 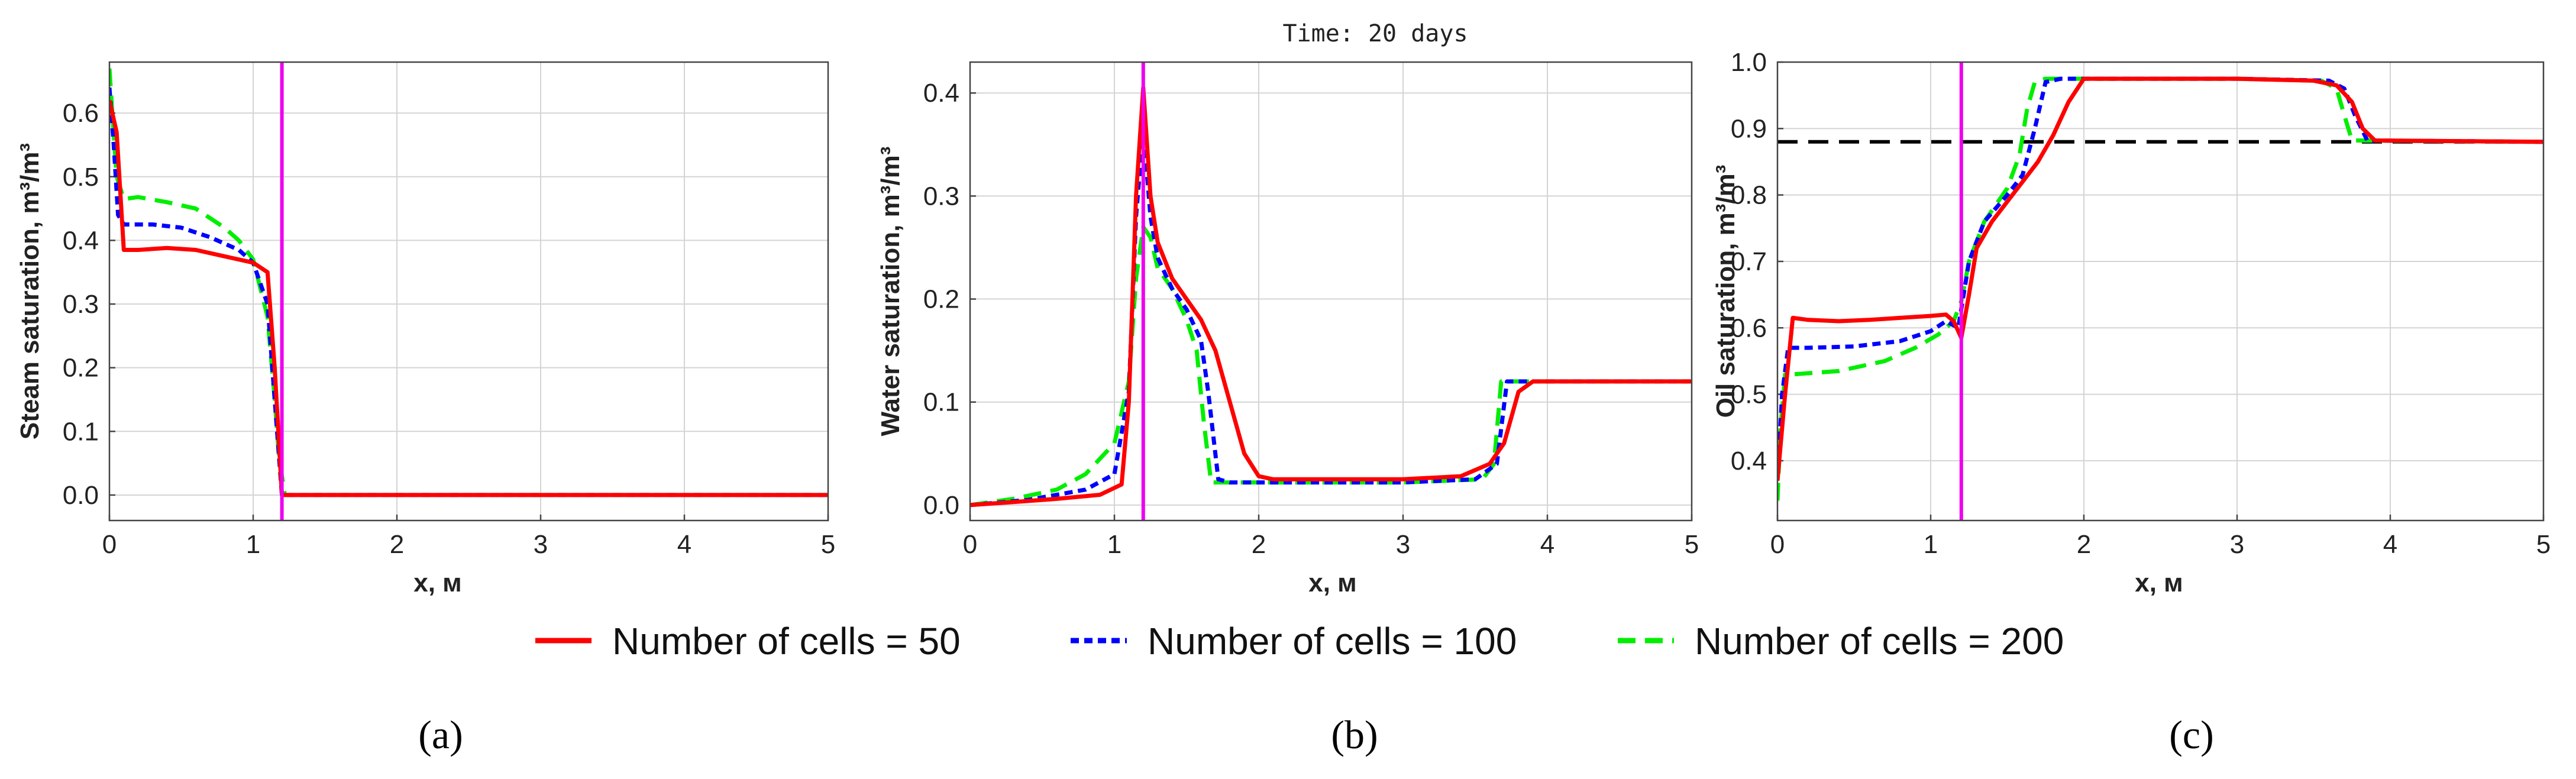 What do you see at coordinates (1749, 195) in the screenshot?
I see `y-tick-label: 0.8` at bounding box center [1749, 195].